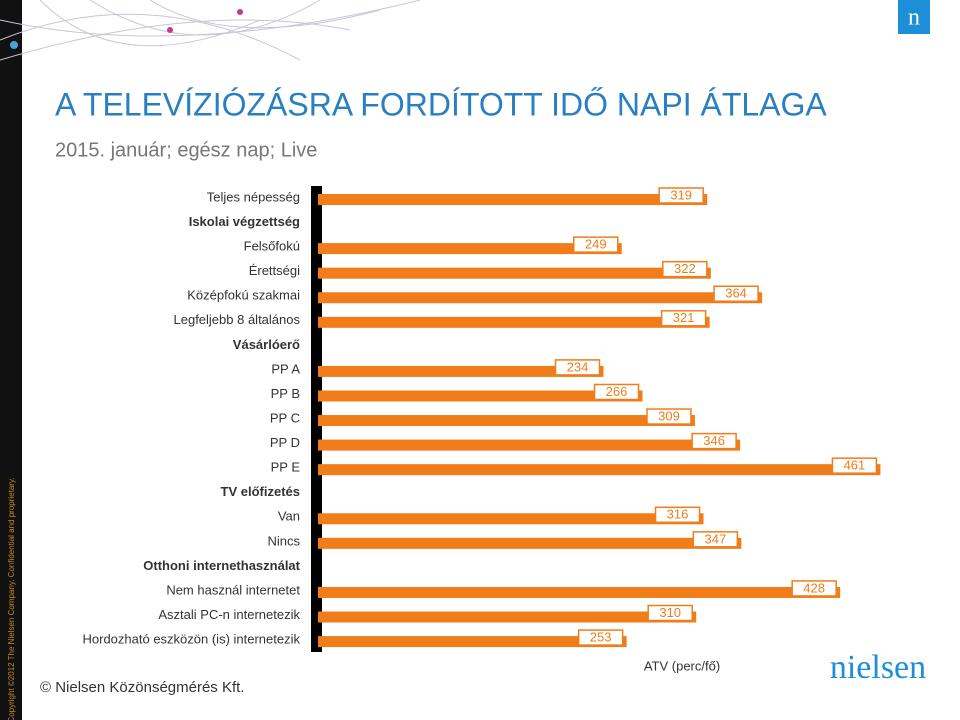  I want to click on value-label: 347, so click(715, 538).